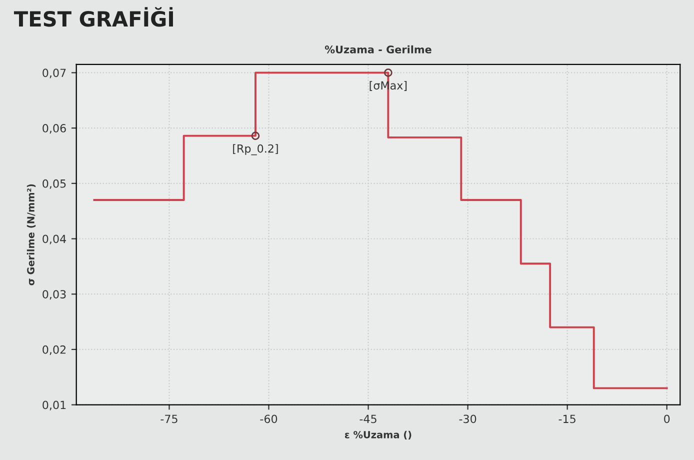  Describe the element at coordinates (54, 129) in the screenshot. I see `y-tick-label: 0,06` at that location.